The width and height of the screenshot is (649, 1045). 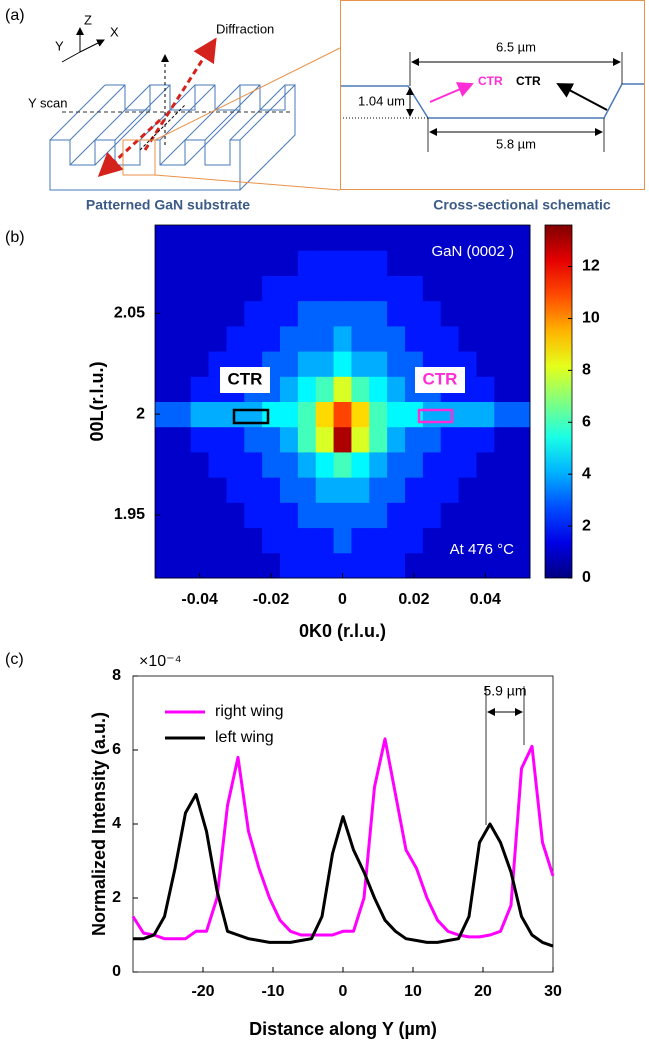 I want to click on x-tick-label: 0.04, so click(x=485, y=599).